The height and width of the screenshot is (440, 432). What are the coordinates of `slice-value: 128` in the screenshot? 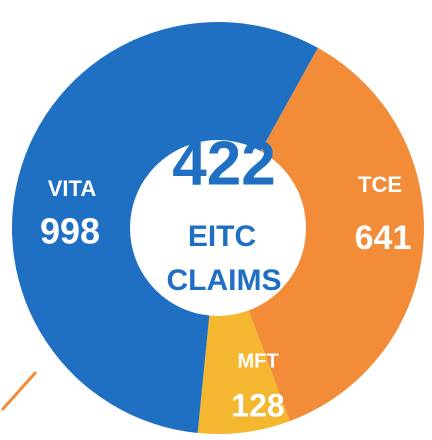 It's located at (257, 405).